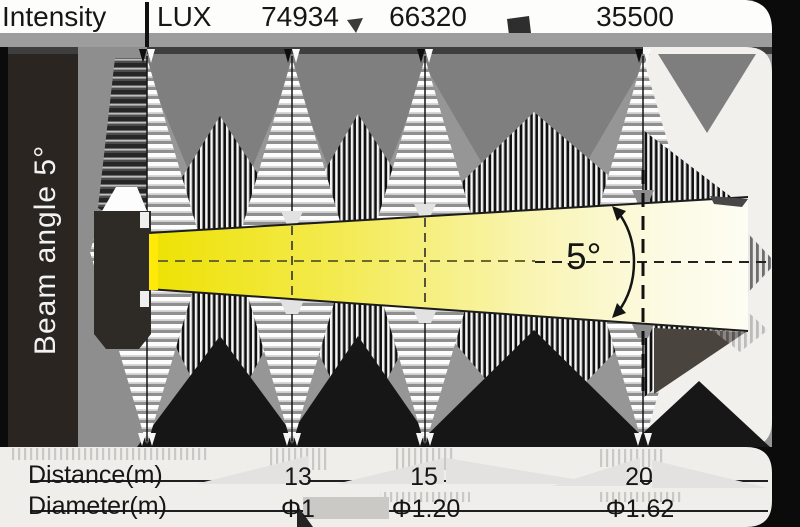 The width and height of the screenshot is (800, 527). What do you see at coordinates (298, 477) in the screenshot?
I see `distance-value: 13` at bounding box center [298, 477].